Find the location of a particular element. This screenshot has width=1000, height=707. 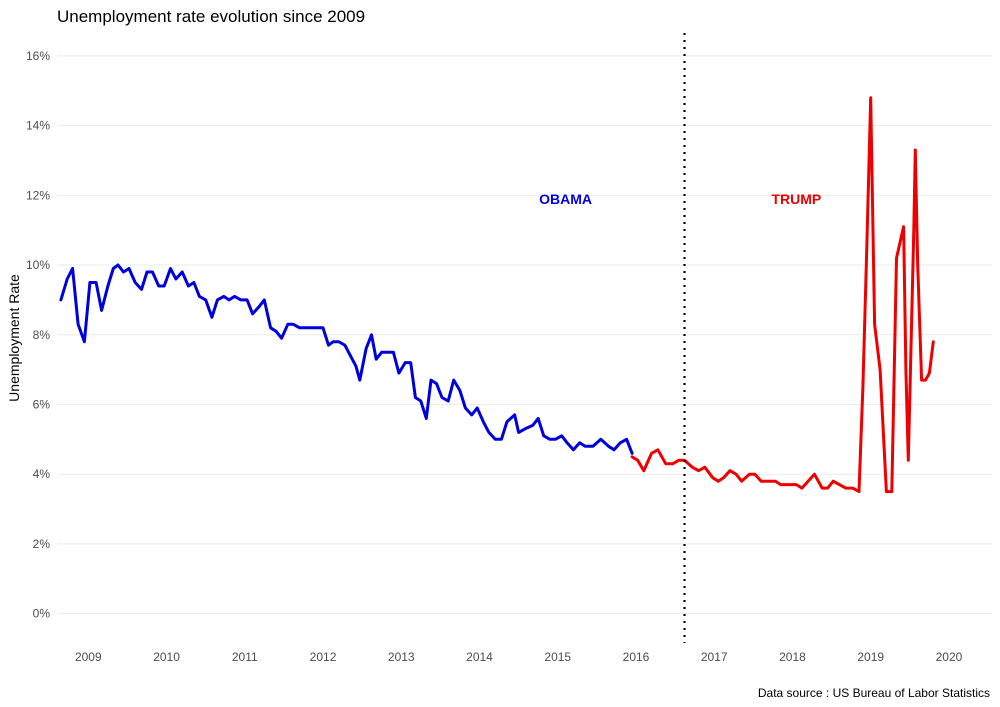

x-tick-label: 2009 is located at coordinates (88, 657).